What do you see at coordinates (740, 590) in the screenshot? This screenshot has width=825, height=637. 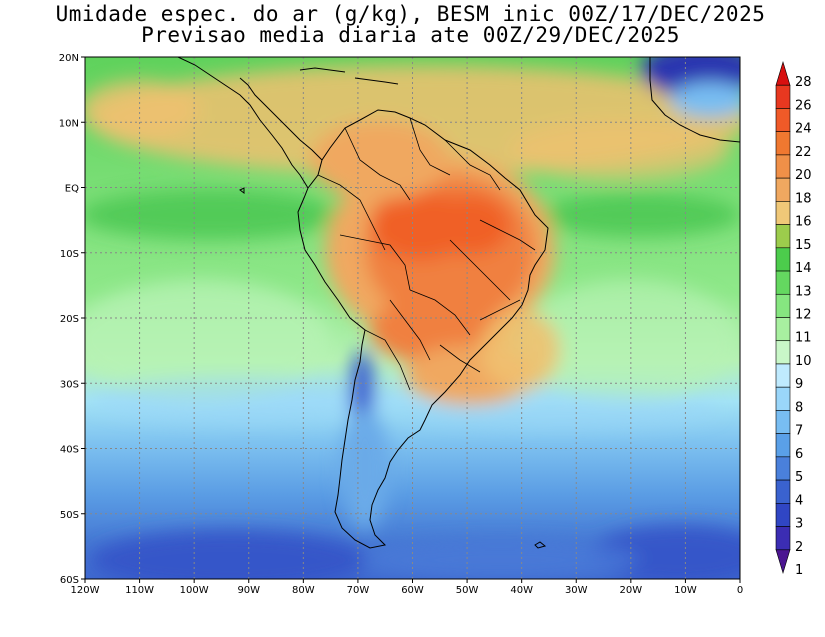 I see `lon-tick-label: 0` at bounding box center [740, 590].